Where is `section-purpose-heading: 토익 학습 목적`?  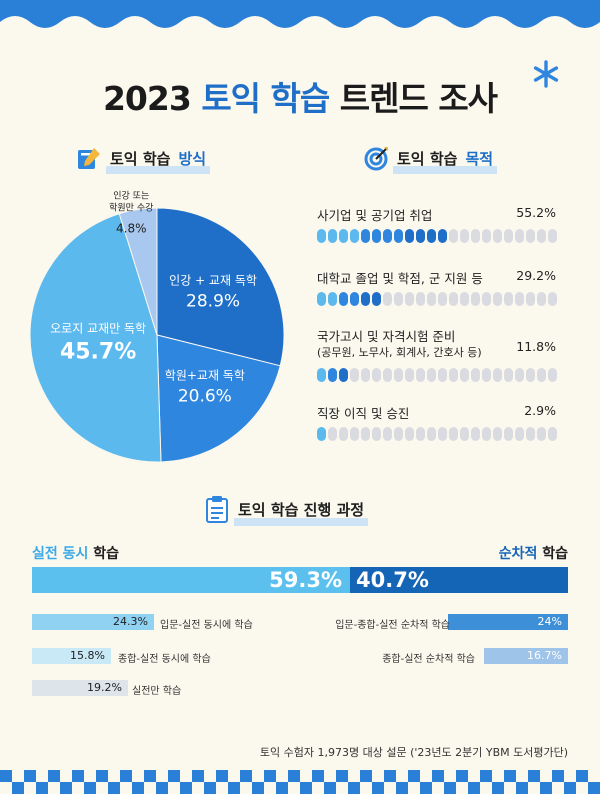
section-purpose-heading: 토익 학습 목적 is located at coordinates (430, 159).